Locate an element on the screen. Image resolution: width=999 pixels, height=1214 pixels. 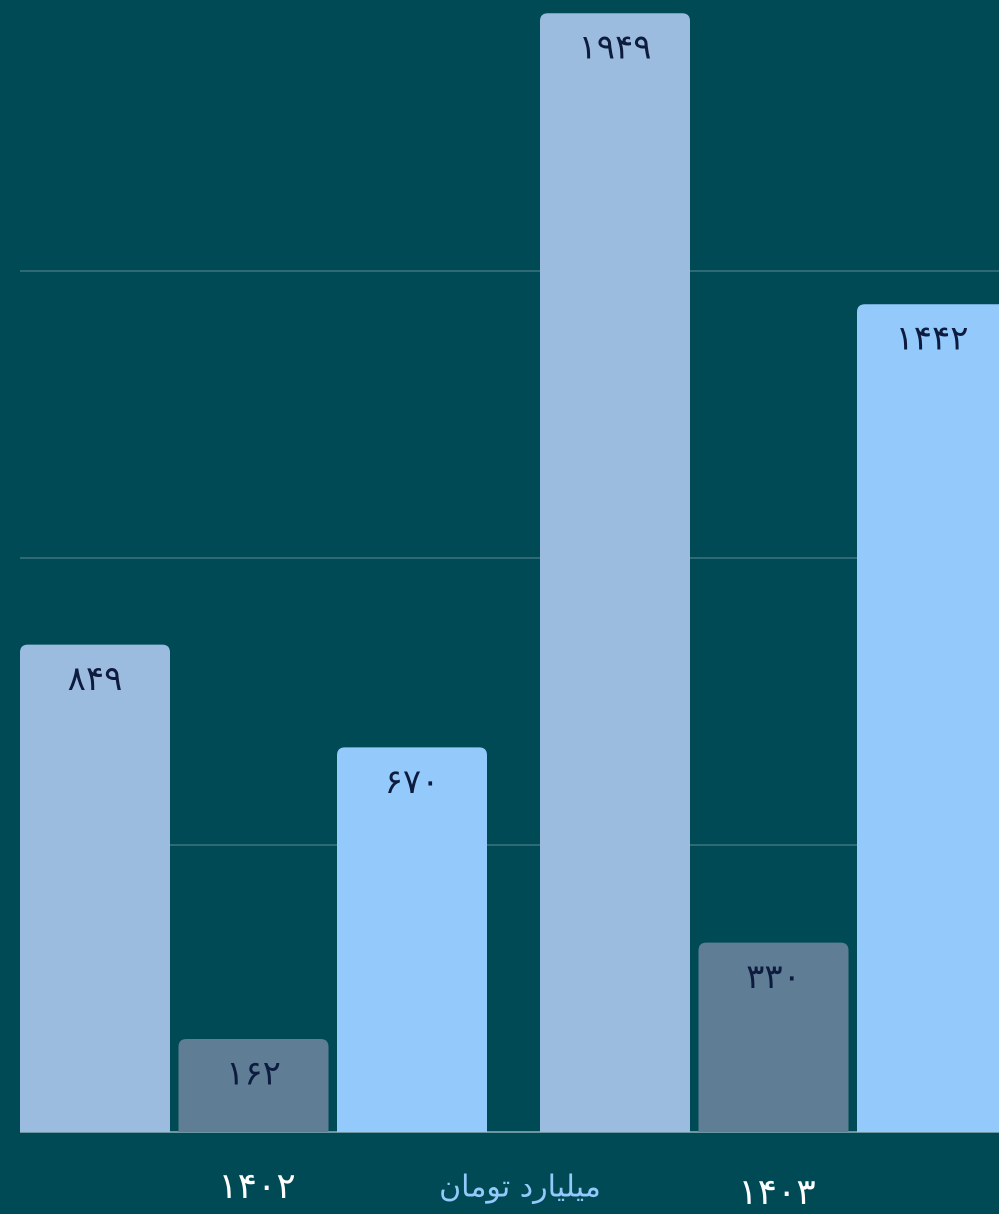
unit-label: میلیارد تومان is located at coordinates (520, 1187).